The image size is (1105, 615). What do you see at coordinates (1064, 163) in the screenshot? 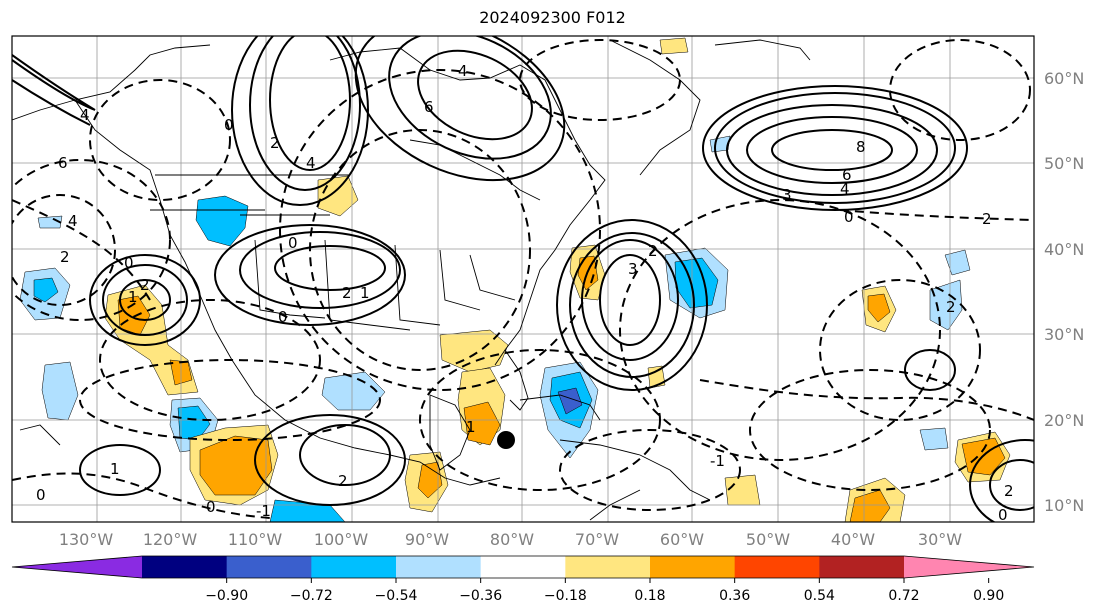
I see `lat-tick-label: 50°N` at bounding box center [1064, 163].